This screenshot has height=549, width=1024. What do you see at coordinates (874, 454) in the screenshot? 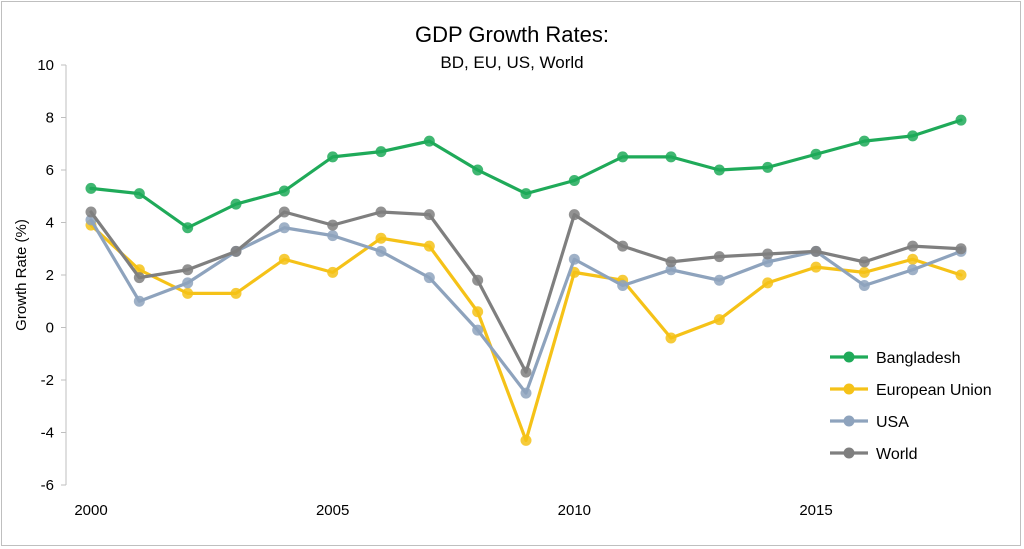
I see `legend-item: World` at bounding box center [874, 454].